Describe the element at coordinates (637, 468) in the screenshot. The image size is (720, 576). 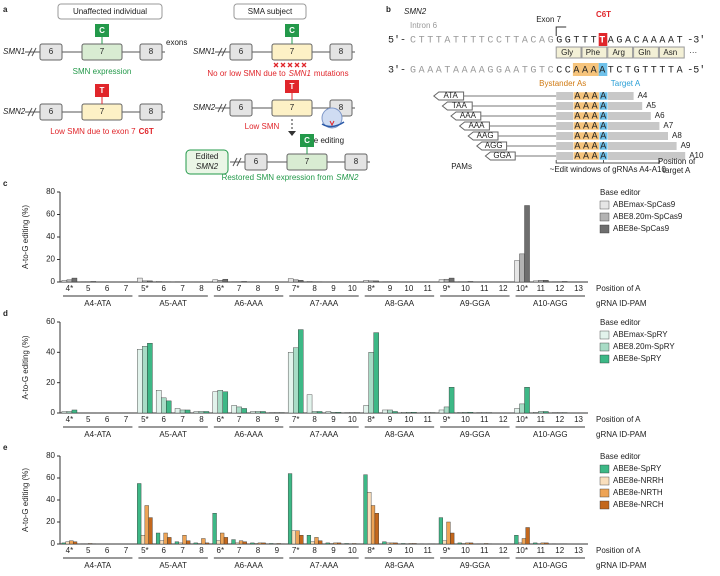
I see `legend-label: ABE8e-SpRY` at that location.